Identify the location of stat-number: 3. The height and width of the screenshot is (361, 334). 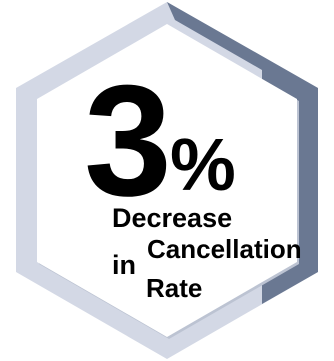
(128, 141).